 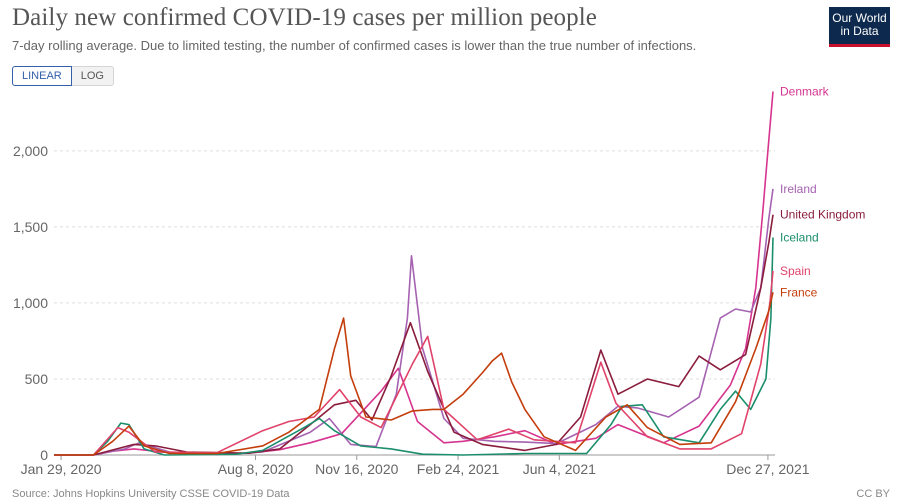 What do you see at coordinates (30, 227) in the screenshot?
I see `y-tick-label: 1,500` at bounding box center [30, 227].